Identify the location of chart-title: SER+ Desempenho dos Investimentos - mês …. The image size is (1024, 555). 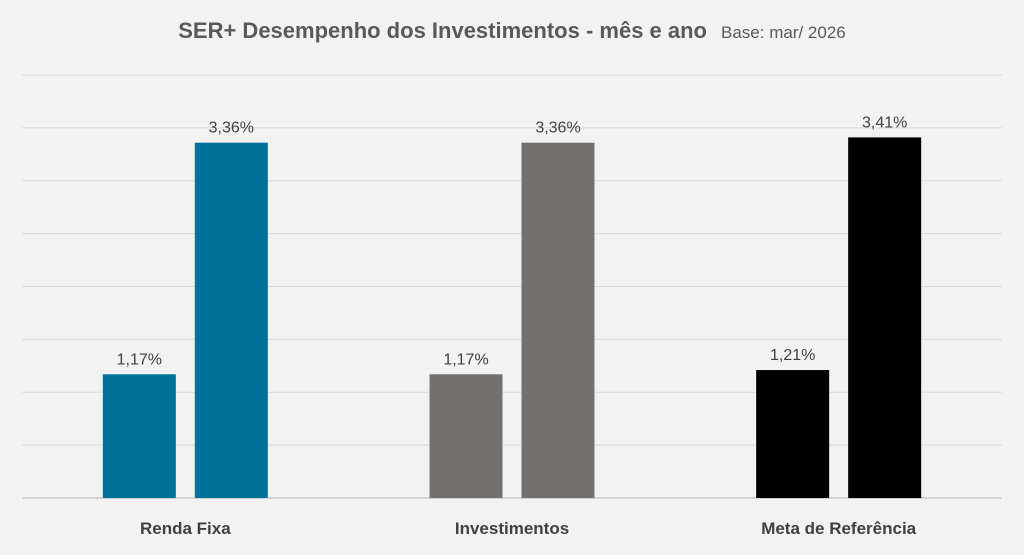
(442, 30).